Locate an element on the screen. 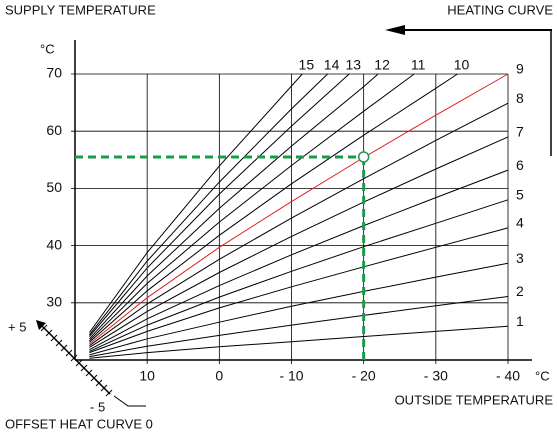 The width and height of the screenshot is (557, 435). curve-label: 15 is located at coordinates (307, 65).